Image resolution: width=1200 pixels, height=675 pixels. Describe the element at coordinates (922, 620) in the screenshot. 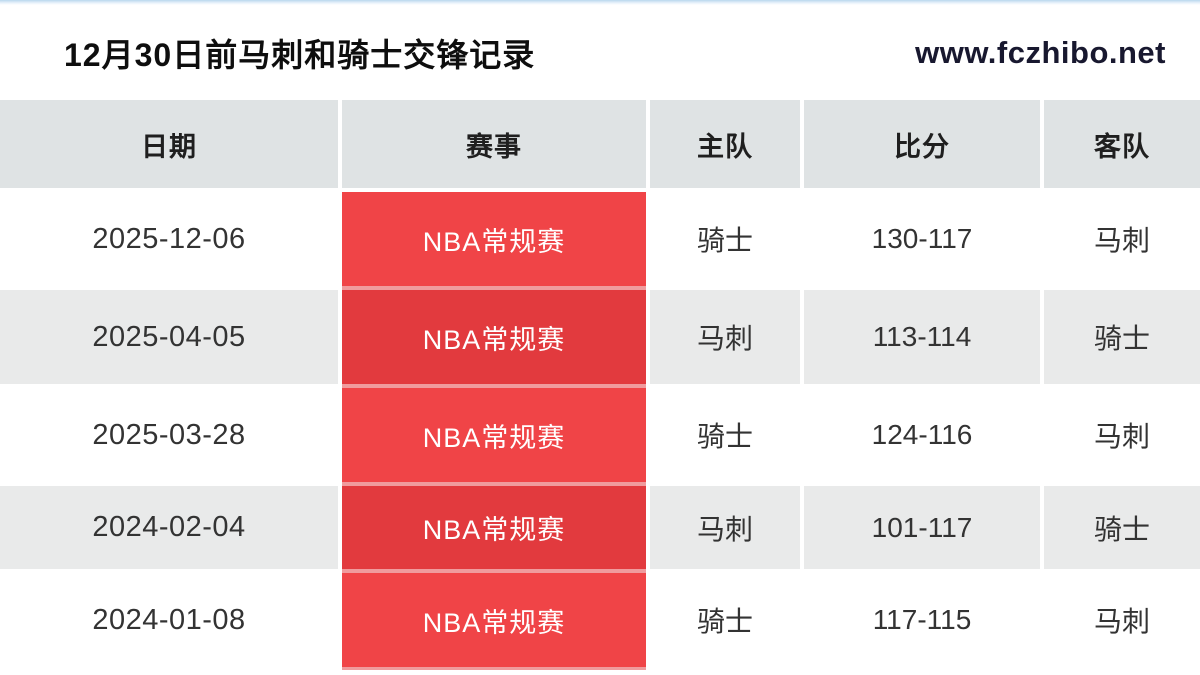

I see `match-score: 117-115` at that location.